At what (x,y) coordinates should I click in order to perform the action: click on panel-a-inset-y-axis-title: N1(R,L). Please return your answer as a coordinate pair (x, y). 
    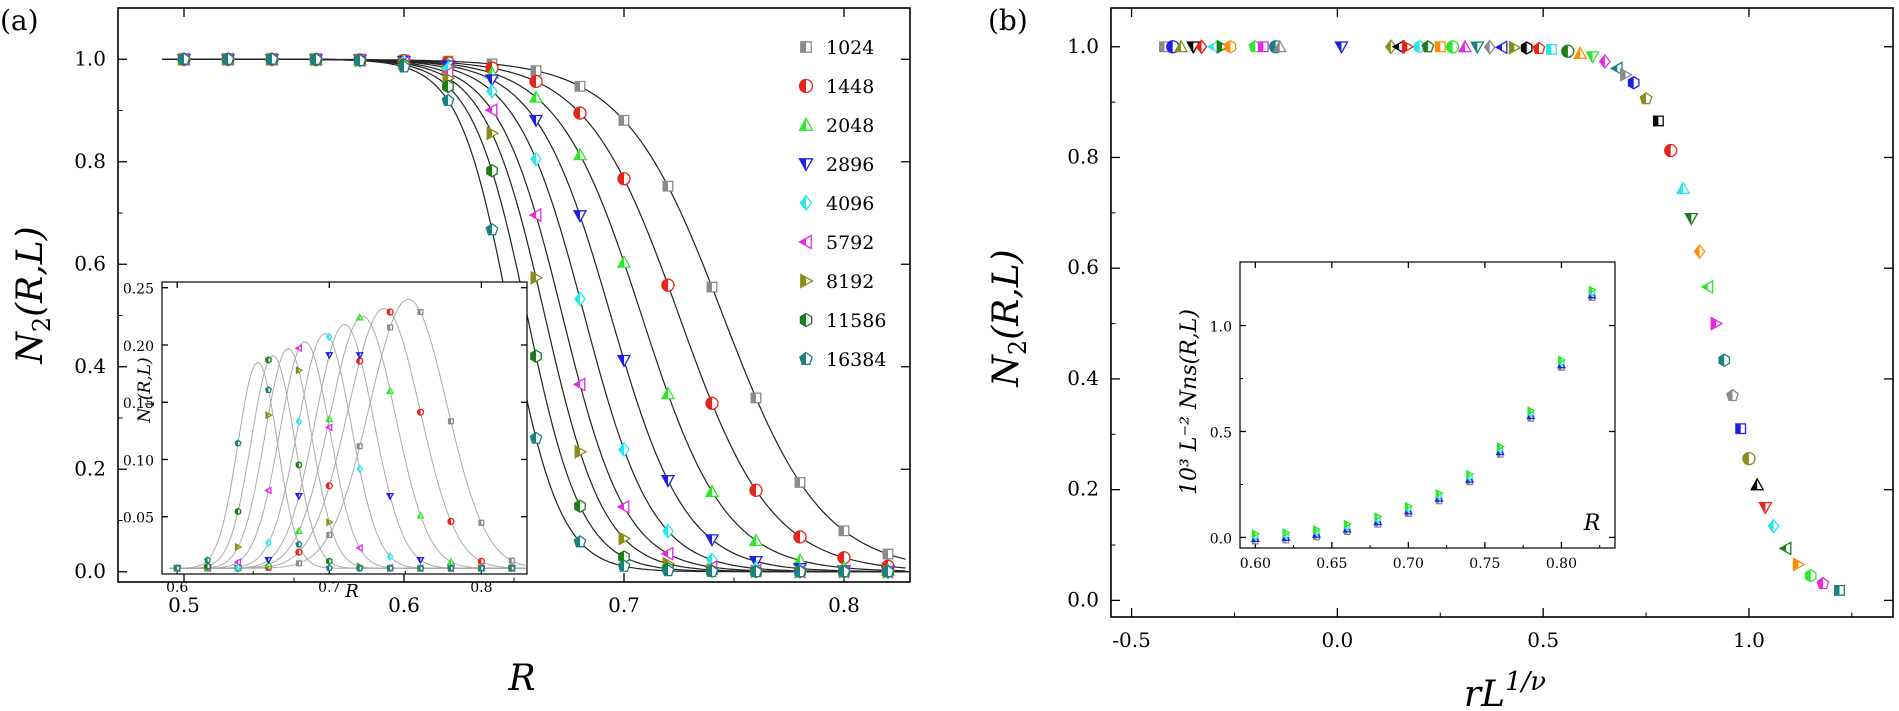
    Looking at the image, I should click on (146, 390).